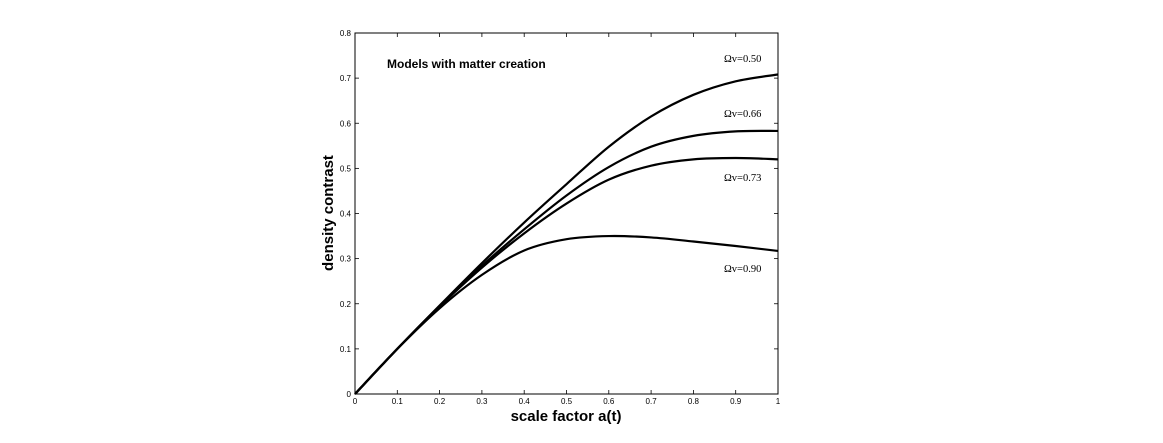 This screenshot has width=1163, height=443. I want to click on y-axis-label: density contrast, so click(328, 213).